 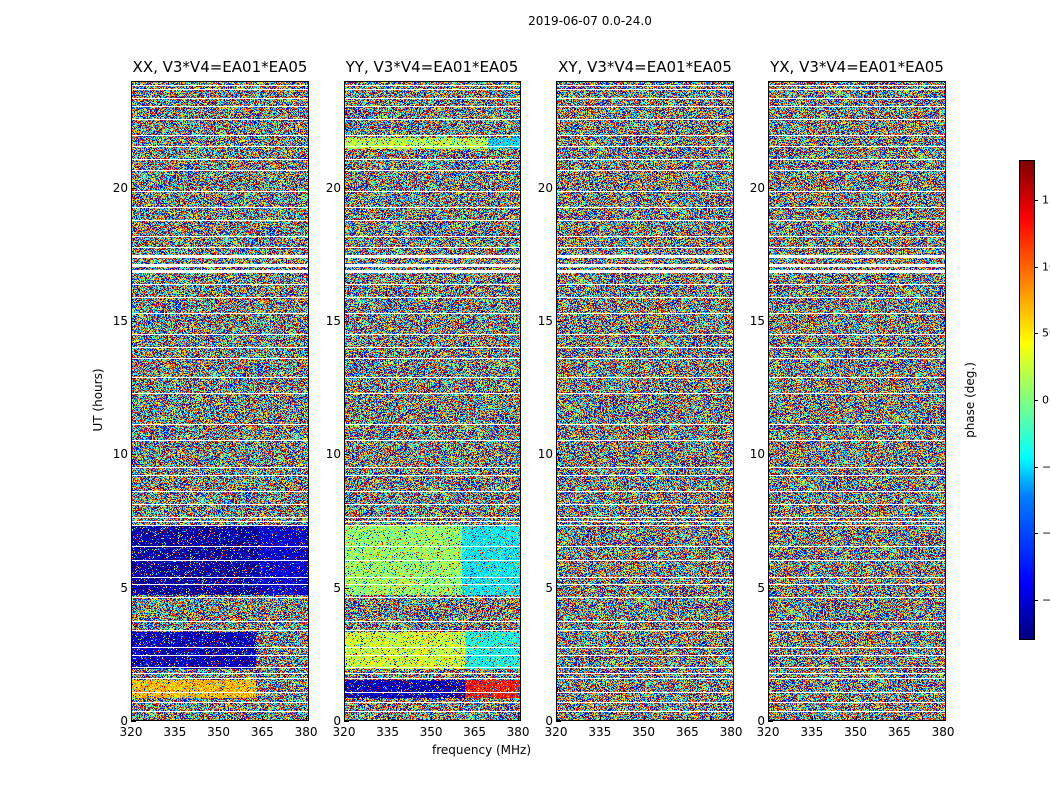 I want to click on y-tick-label-yx: 5, so click(x=761, y=587).